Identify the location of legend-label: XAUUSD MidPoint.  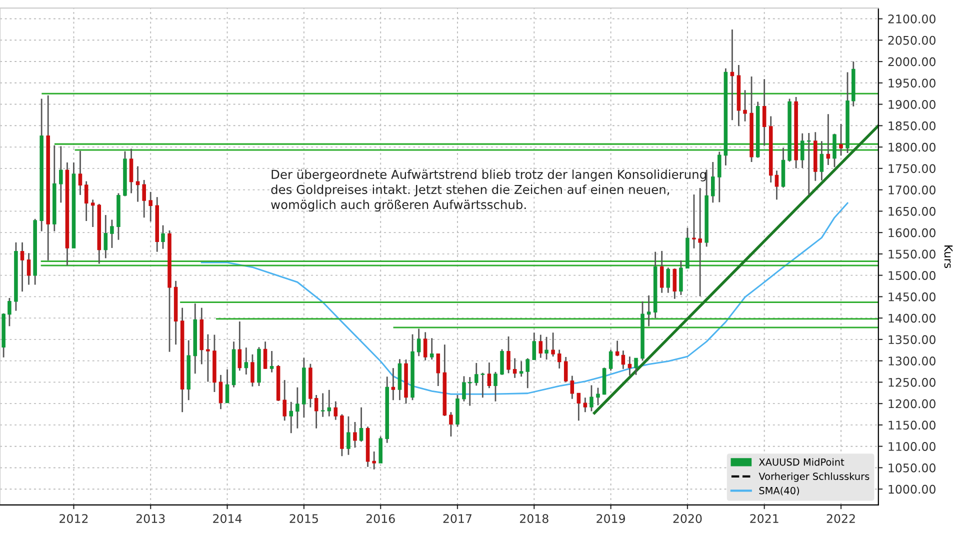
(801, 462).